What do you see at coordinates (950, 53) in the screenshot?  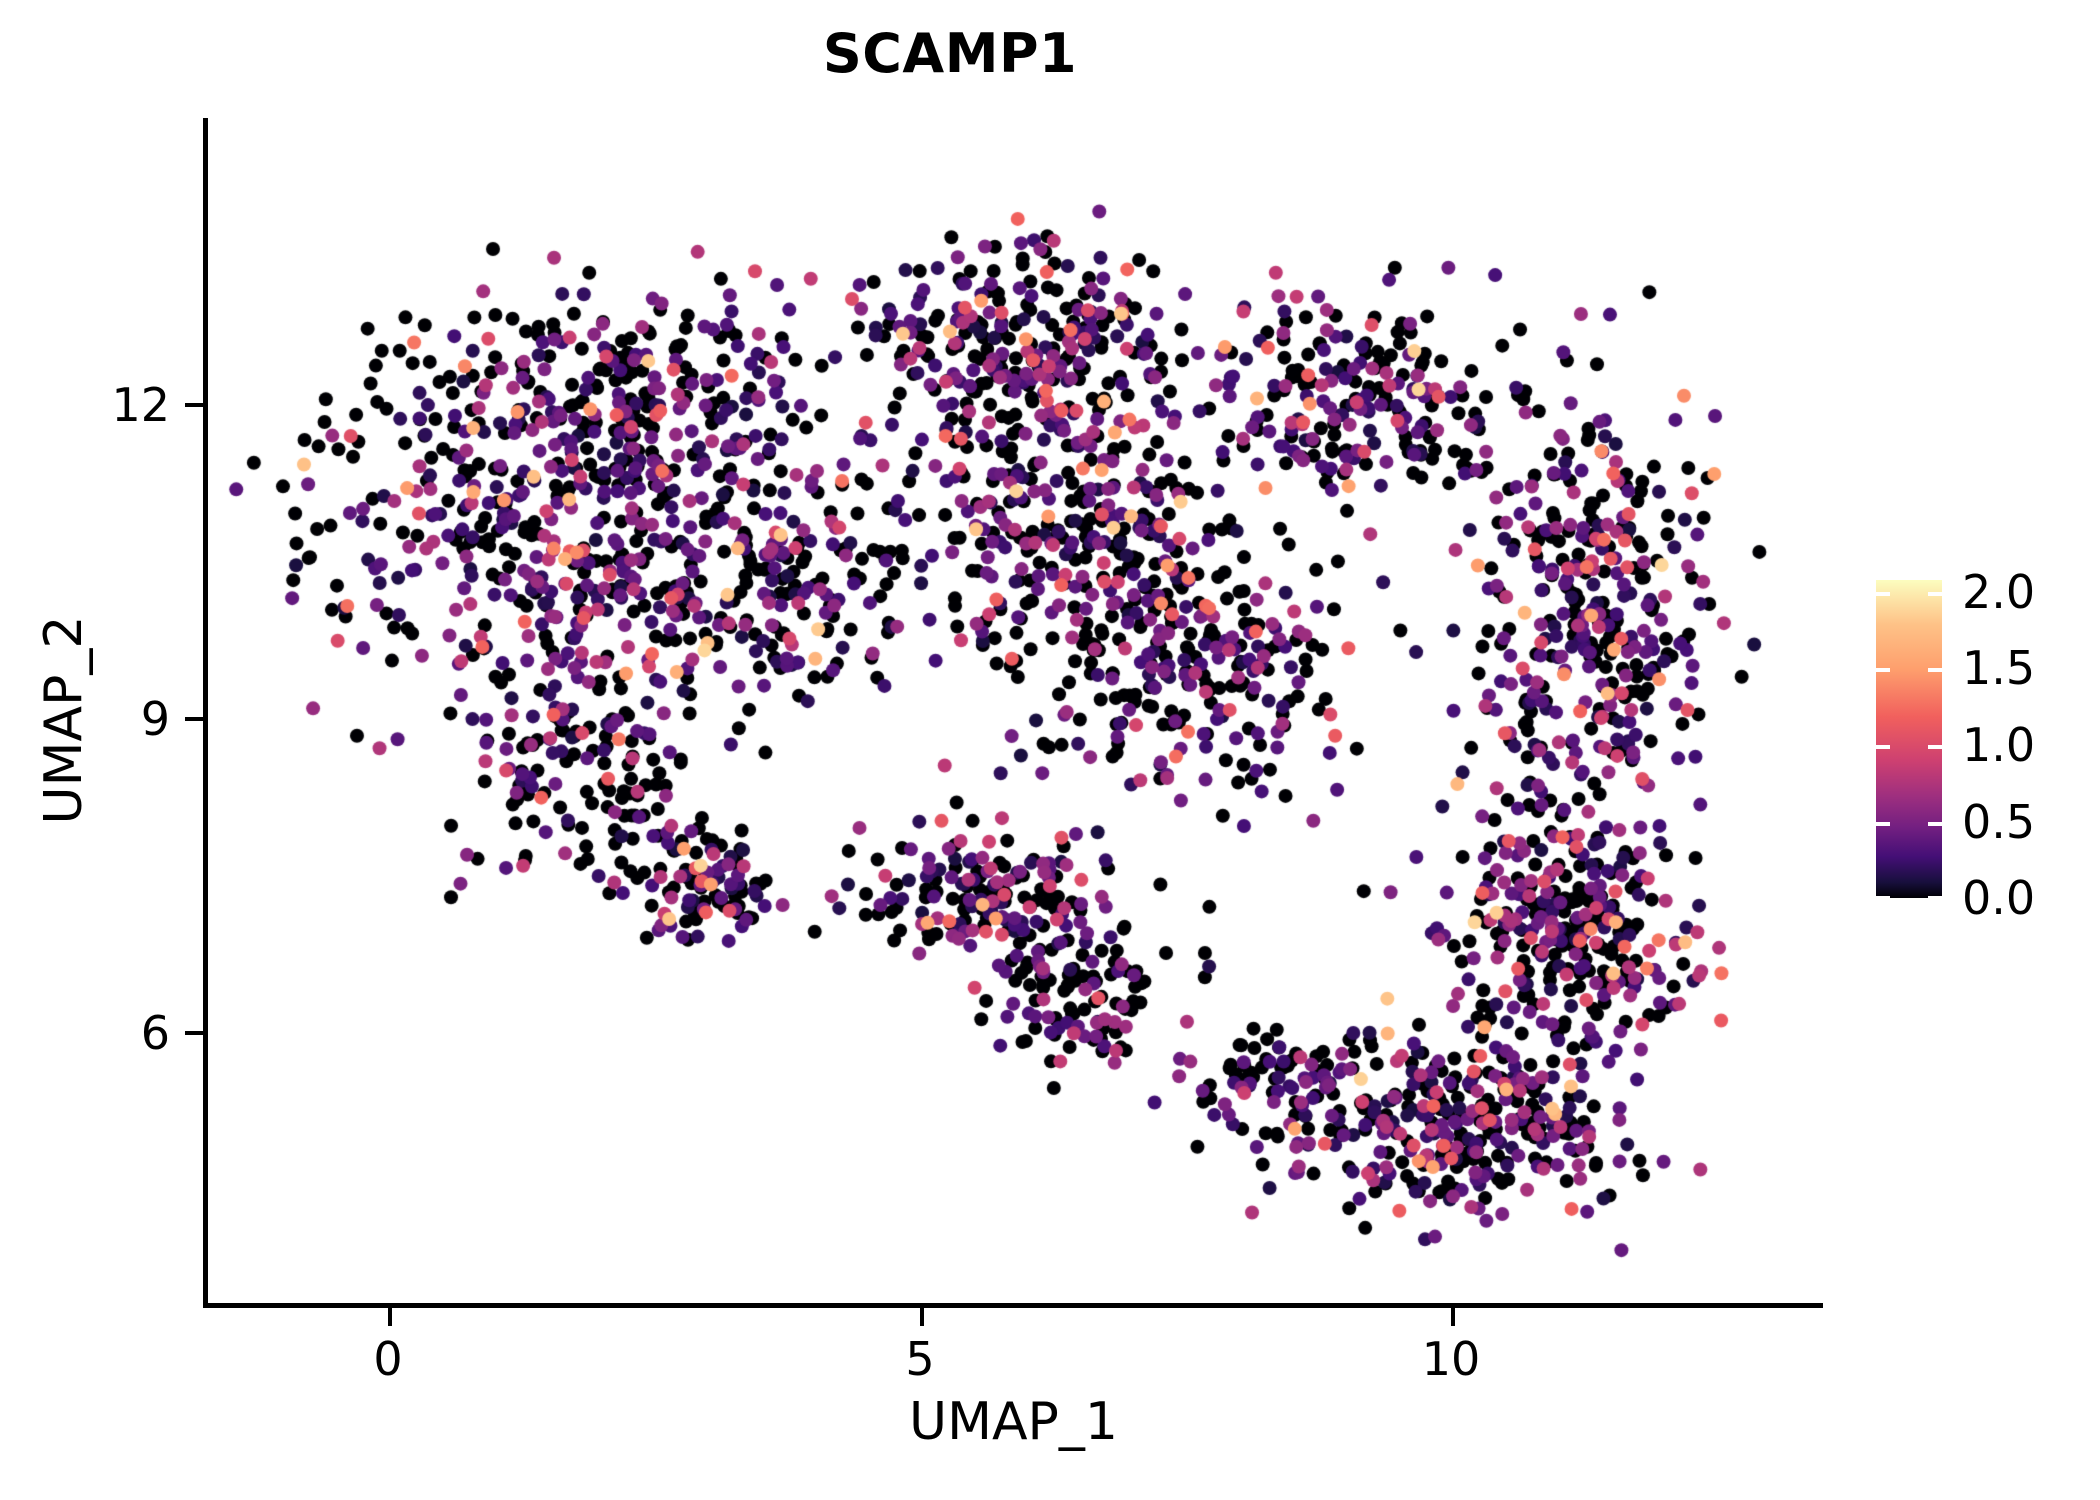 I see `page-title: SCAMP1` at bounding box center [950, 53].